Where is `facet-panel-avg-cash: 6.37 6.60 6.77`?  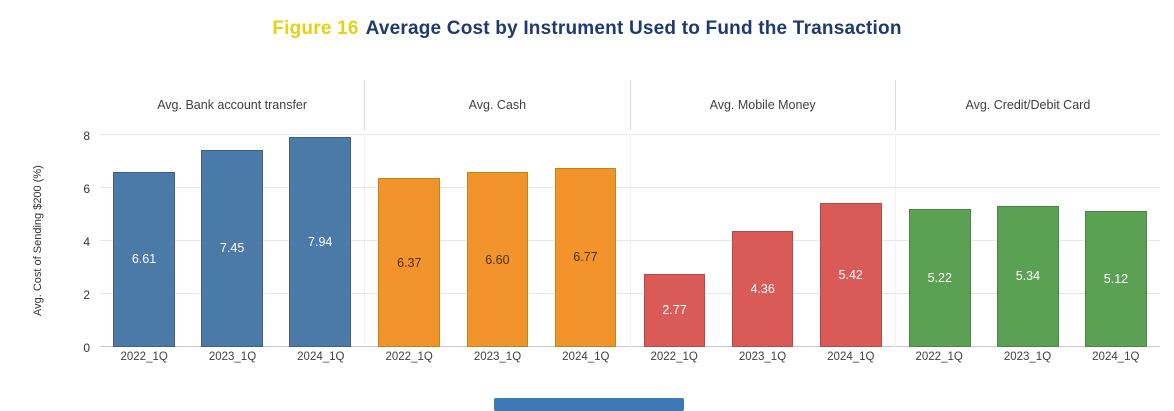
facet-panel-avg-cash: 6.37 6.60 6.77 is located at coordinates (497, 240).